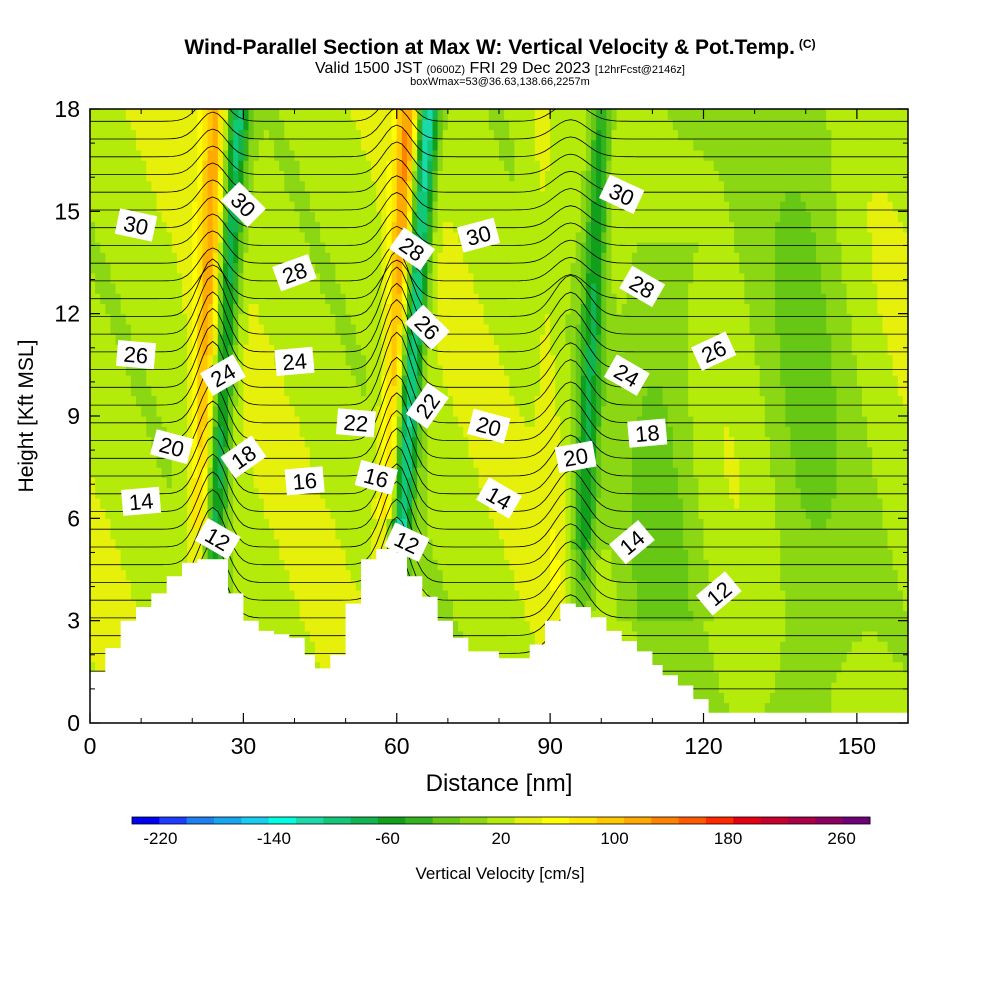 The image size is (1000, 1000). I want to click on theta-label: 30, so click(136, 225).